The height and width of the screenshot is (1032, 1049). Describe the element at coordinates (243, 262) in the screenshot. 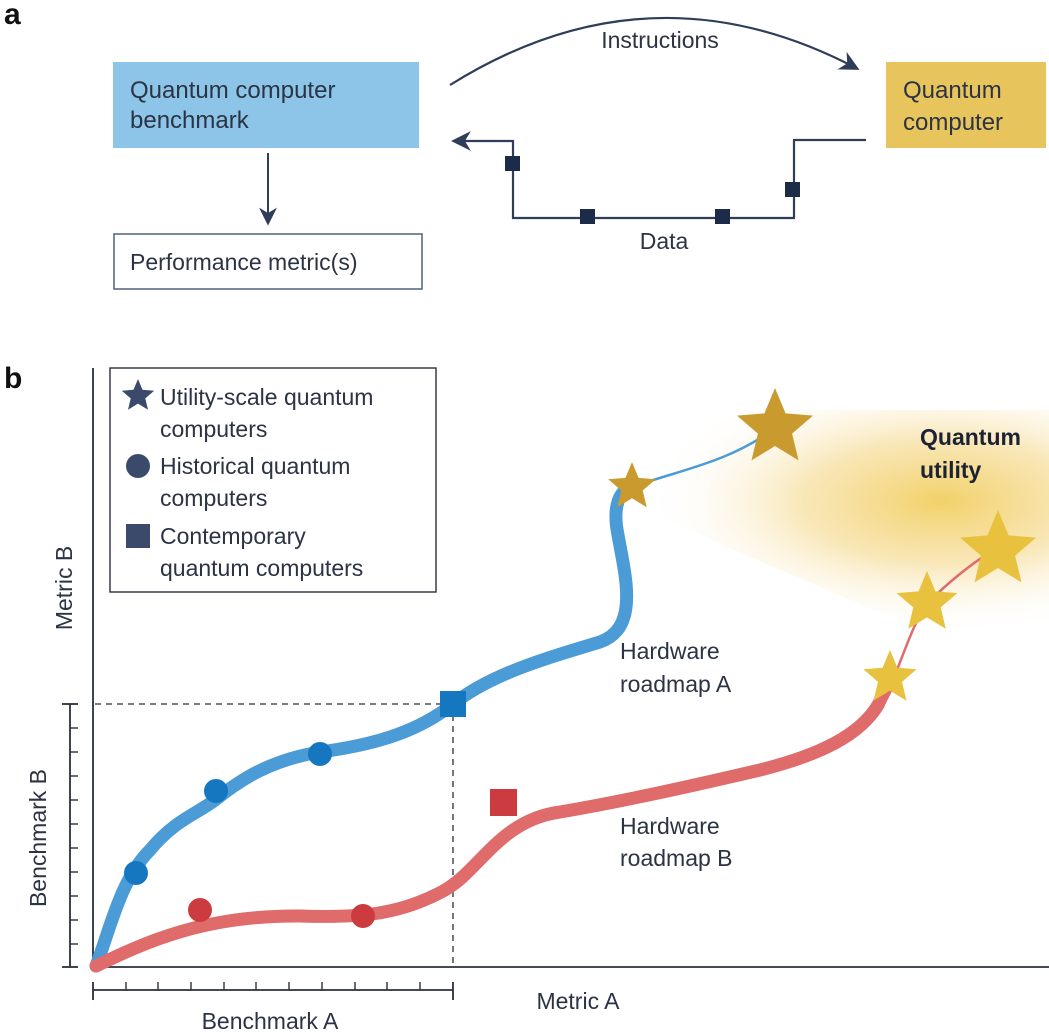

I see `performance-box-label: Performance metric(s)` at that location.